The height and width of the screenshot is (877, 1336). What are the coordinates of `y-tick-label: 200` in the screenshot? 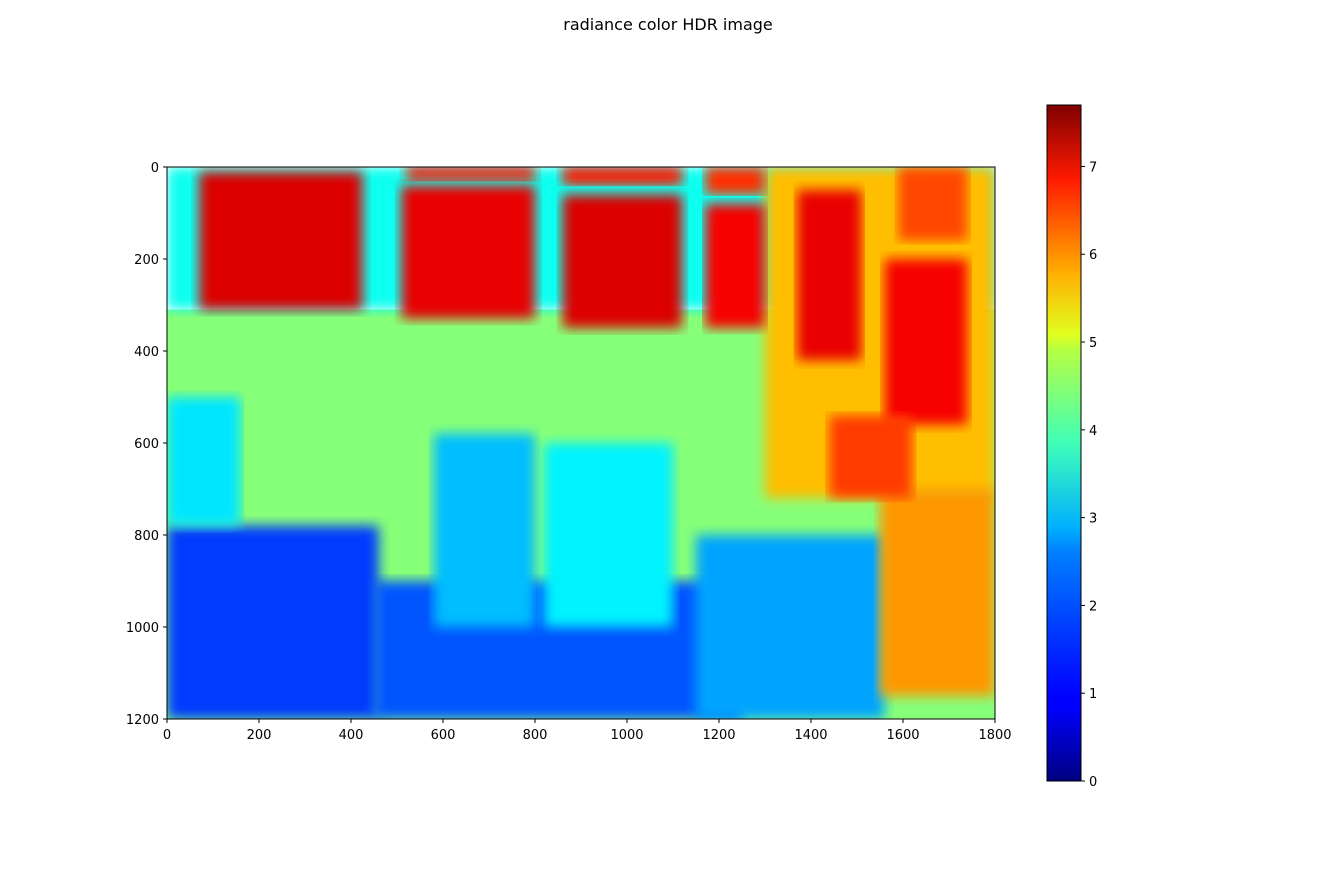 It's located at (146, 260).